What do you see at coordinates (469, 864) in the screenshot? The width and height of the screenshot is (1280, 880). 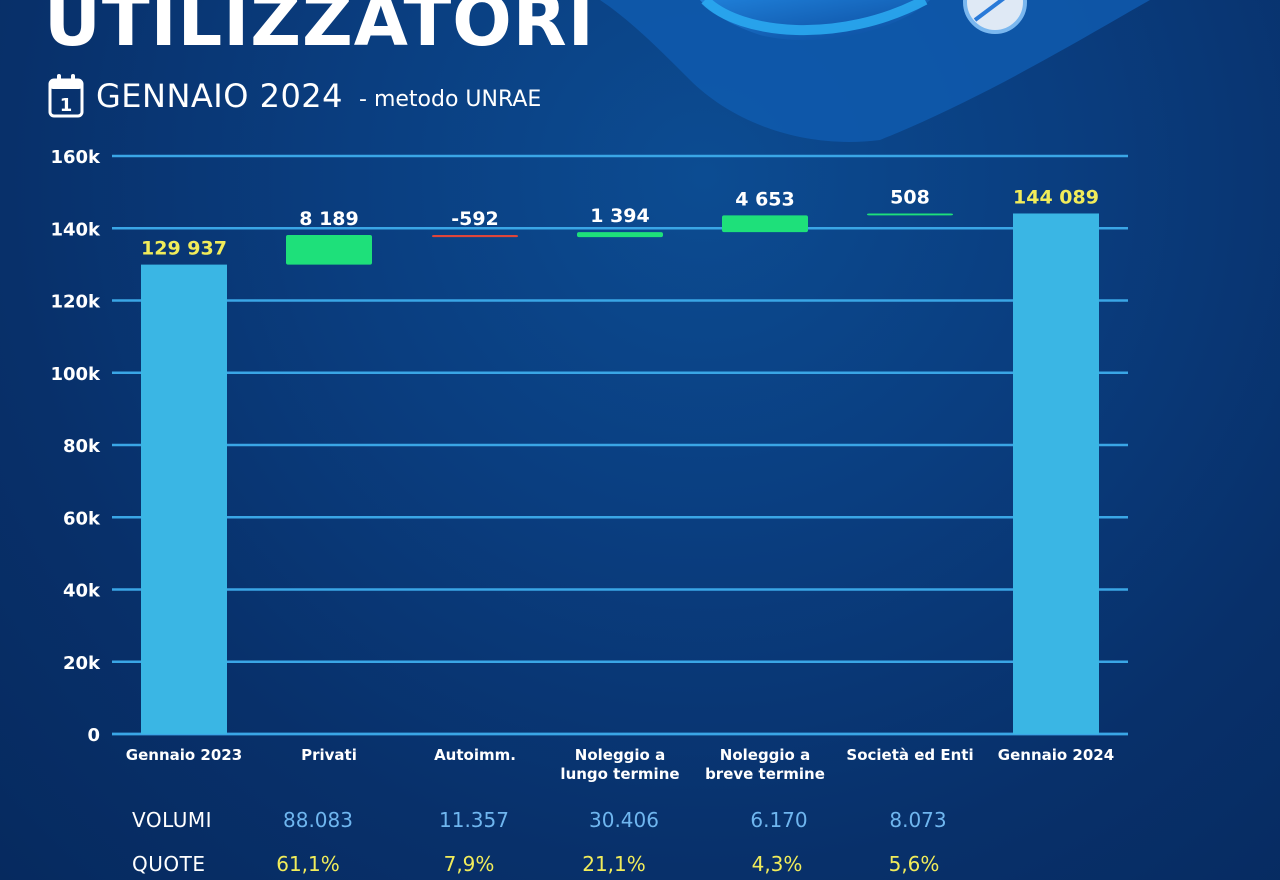 I see `share-cell: 7,9%` at bounding box center [469, 864].